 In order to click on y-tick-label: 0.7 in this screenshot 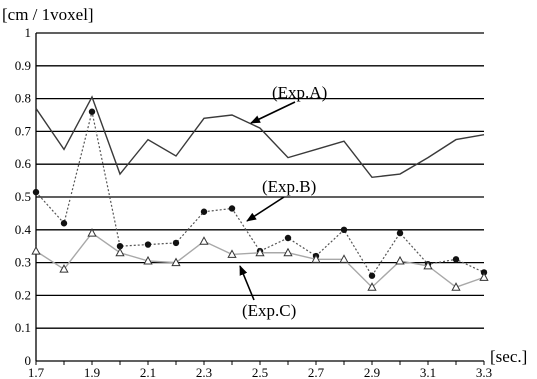, I will do `click(23, 130)`.